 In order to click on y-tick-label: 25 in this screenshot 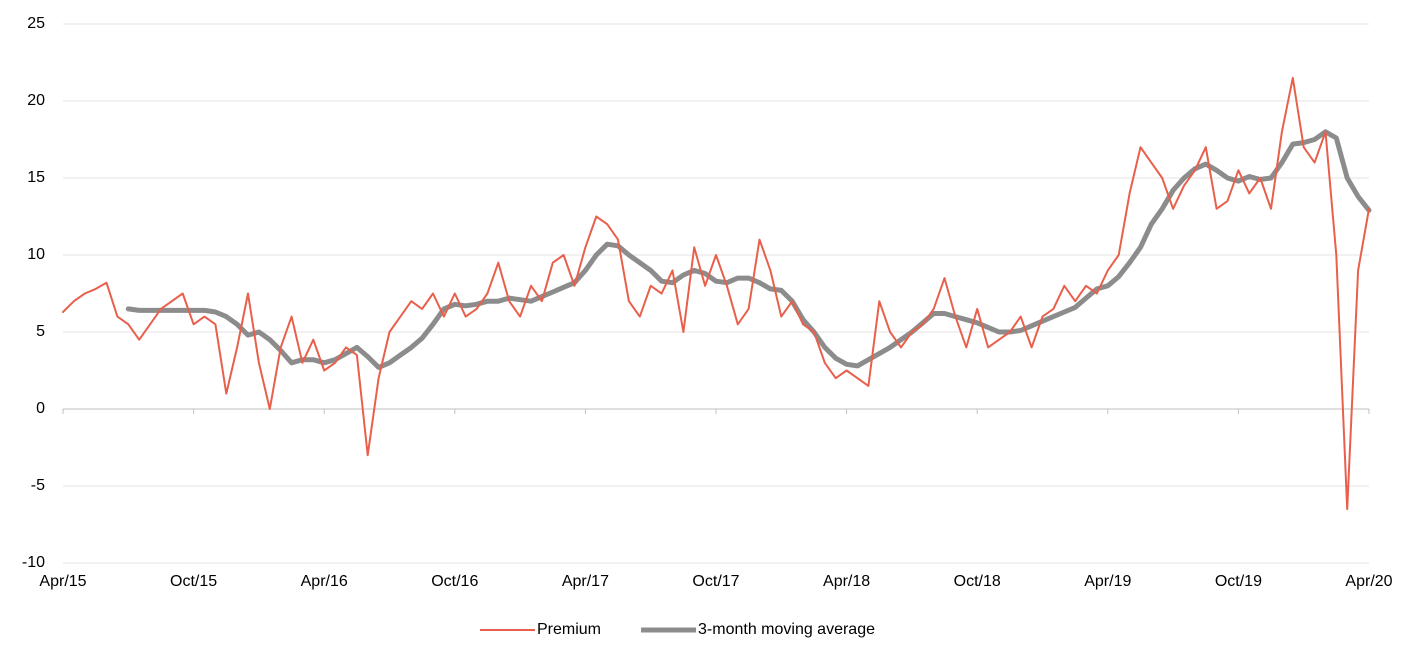, I will do `click(36, 23)`.